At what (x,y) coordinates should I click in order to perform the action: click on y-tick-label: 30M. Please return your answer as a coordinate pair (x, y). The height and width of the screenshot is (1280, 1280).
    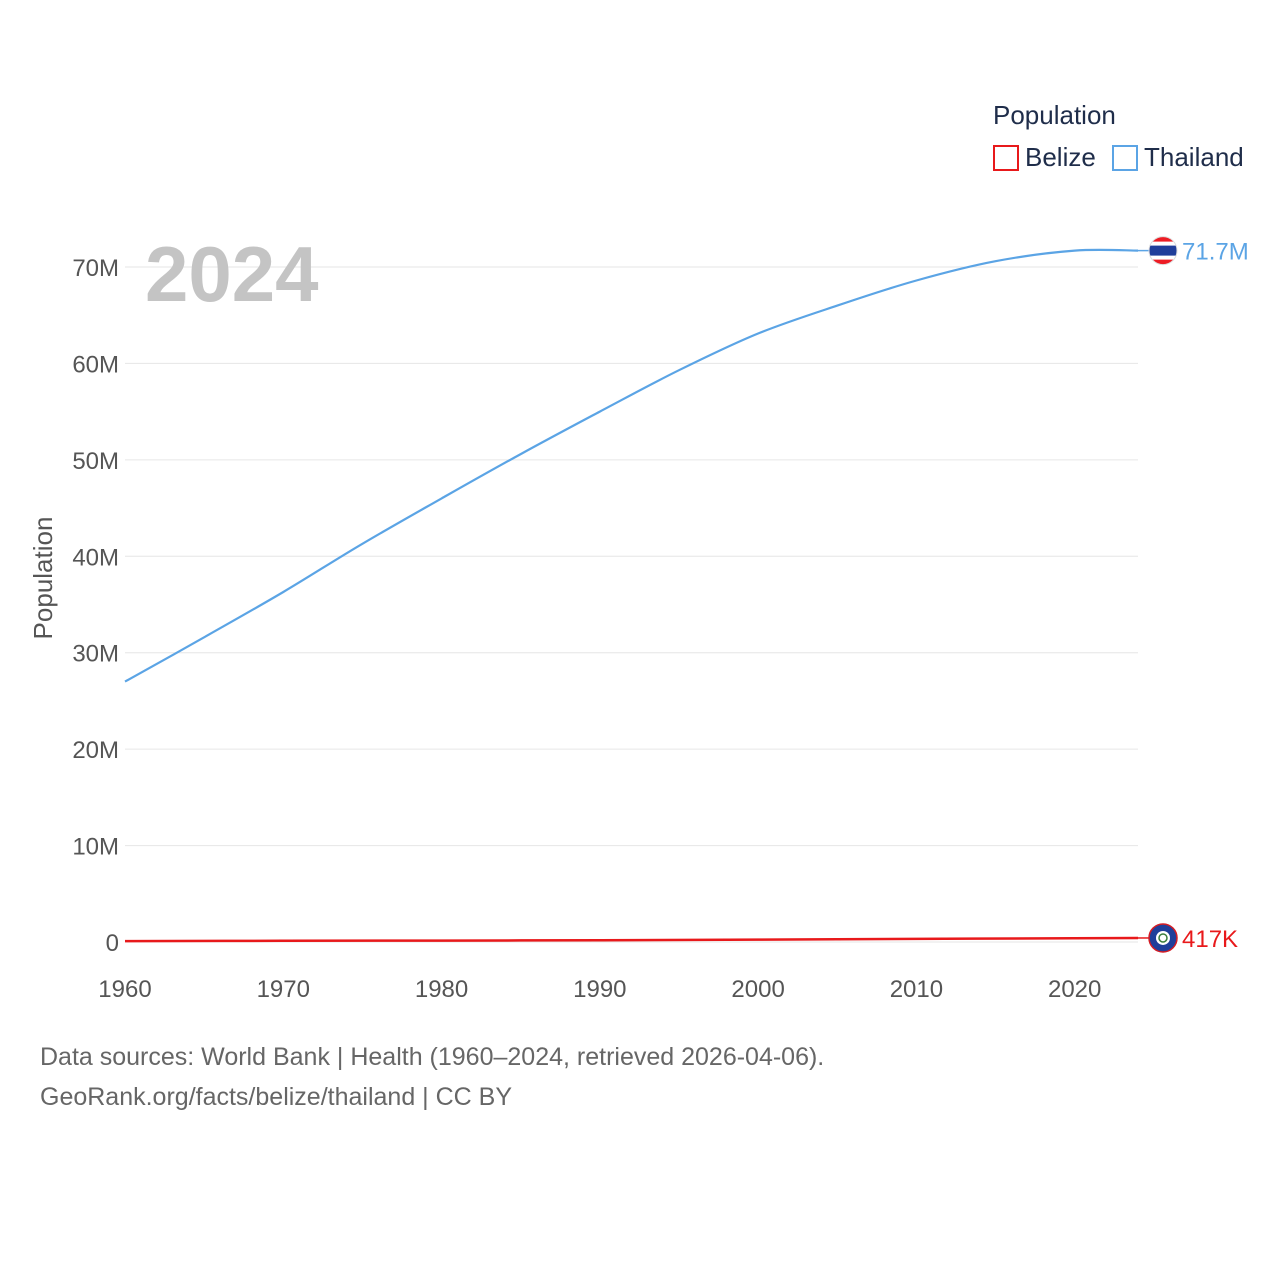
    Looking at the image, I should click on (95, 654).